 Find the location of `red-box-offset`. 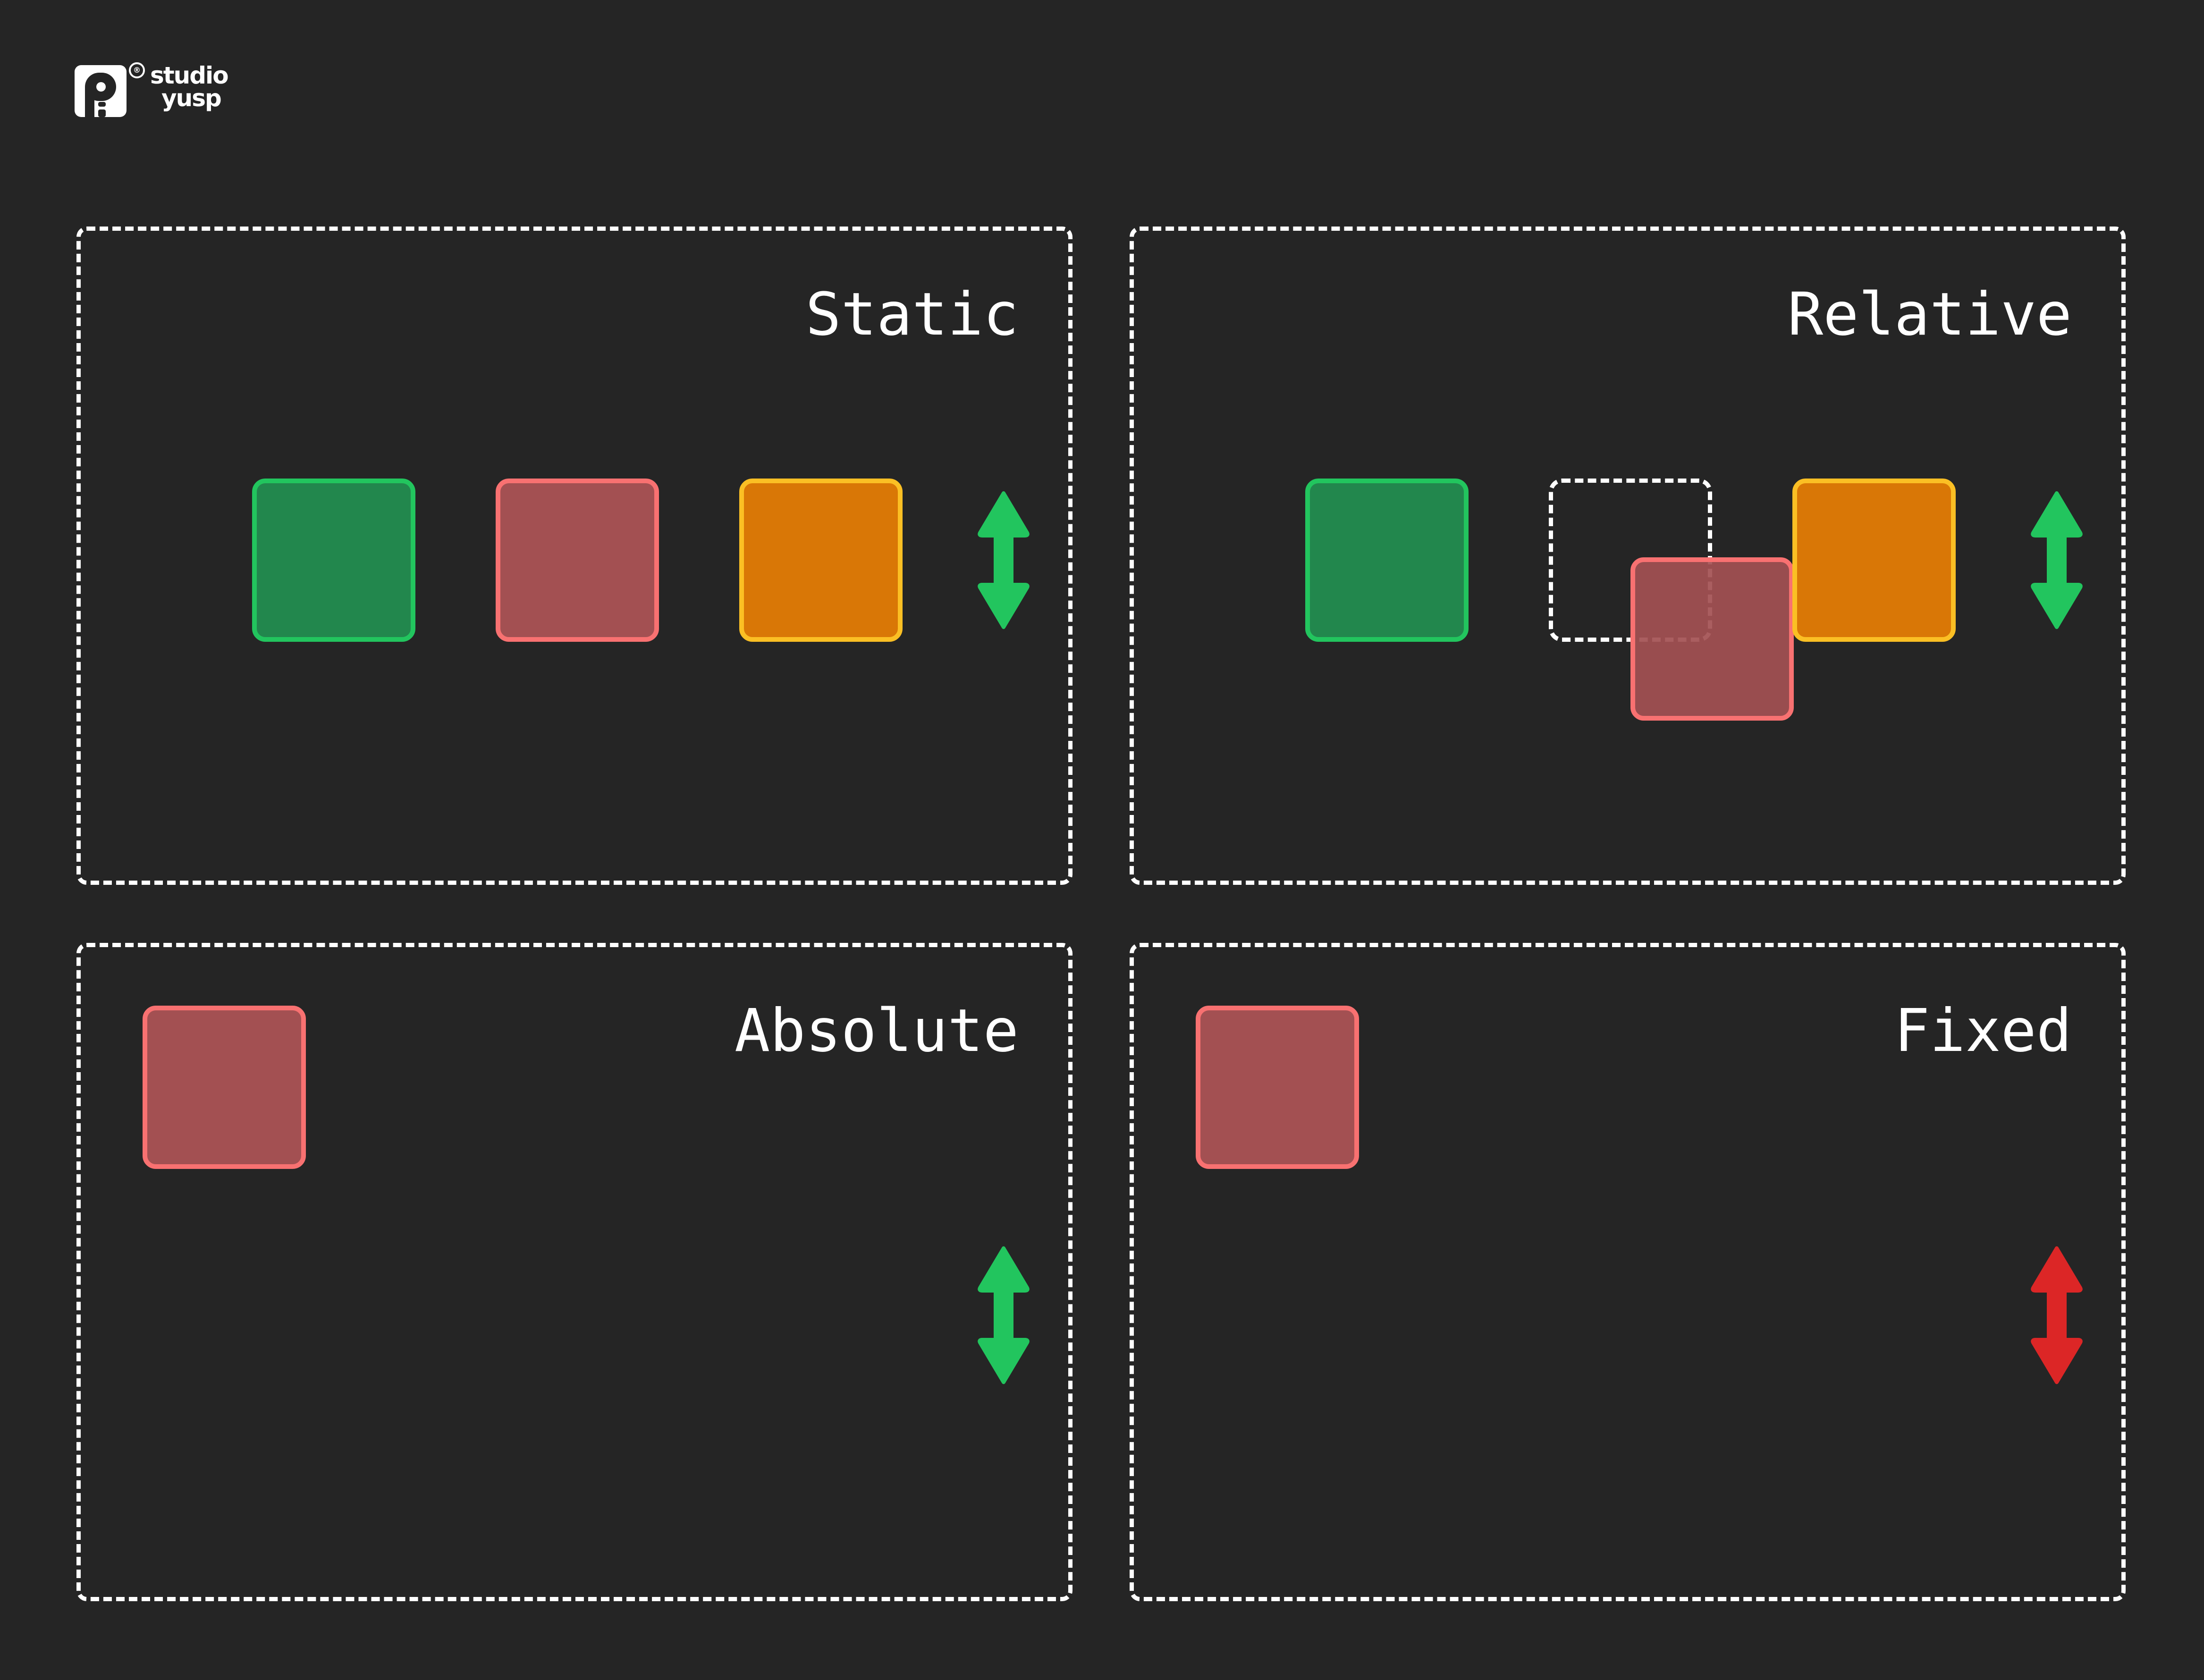

red-box-offset is located at coordinates (1712, 639).